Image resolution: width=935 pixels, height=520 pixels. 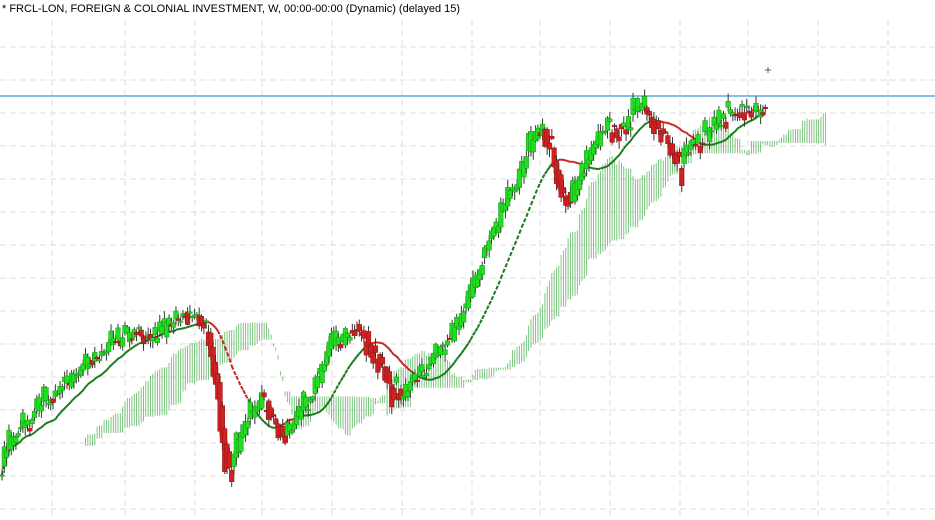 I want to click on last-price-marker, so click(x=768, y=70).